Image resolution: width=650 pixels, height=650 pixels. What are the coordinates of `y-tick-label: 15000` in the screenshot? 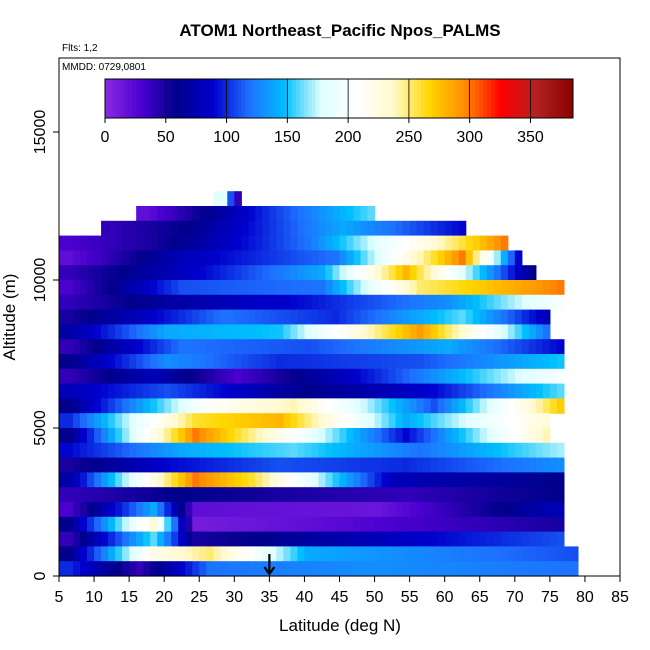 It's located at (40, 132).